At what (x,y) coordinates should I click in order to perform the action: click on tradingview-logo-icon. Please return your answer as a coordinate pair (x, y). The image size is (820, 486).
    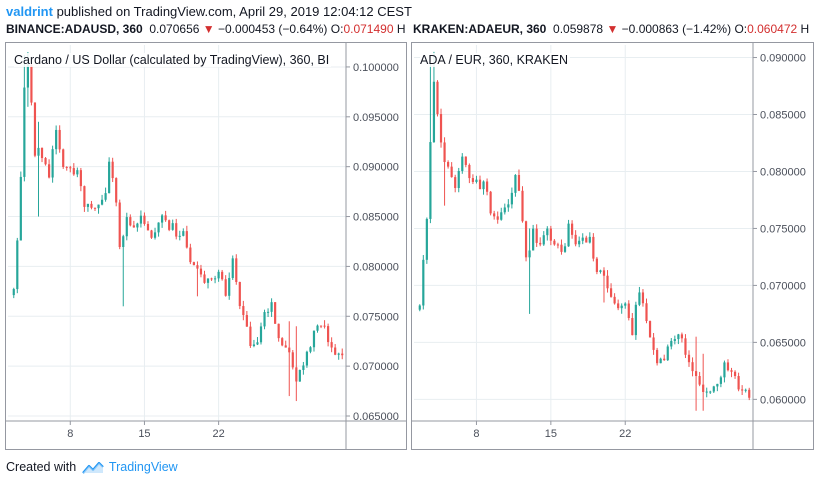
    Looking at the image, I should click on (92, 467).